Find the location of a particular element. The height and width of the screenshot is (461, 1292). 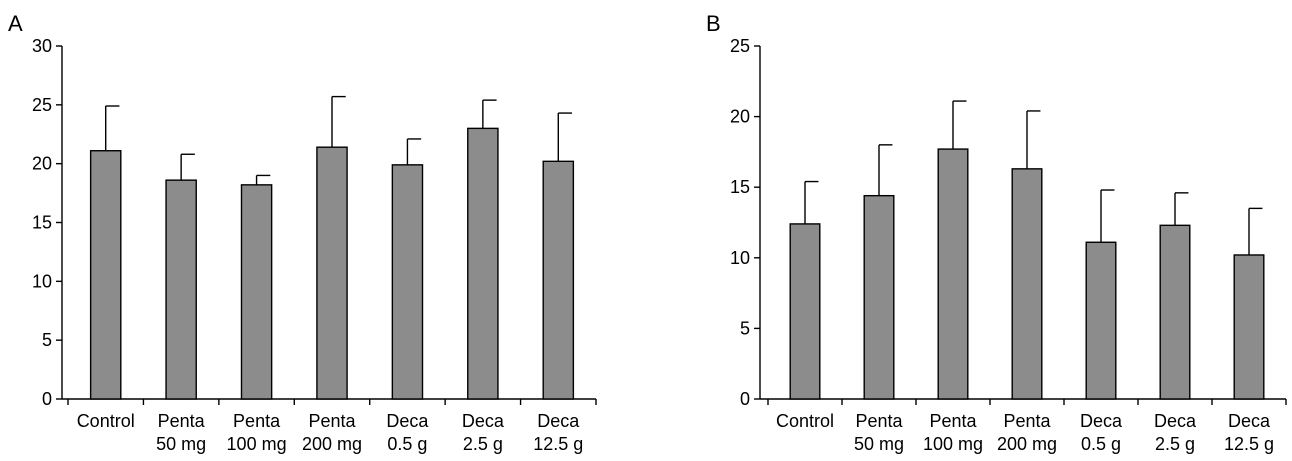

y-tick-label: 30 is located at coordinates (42, 46).